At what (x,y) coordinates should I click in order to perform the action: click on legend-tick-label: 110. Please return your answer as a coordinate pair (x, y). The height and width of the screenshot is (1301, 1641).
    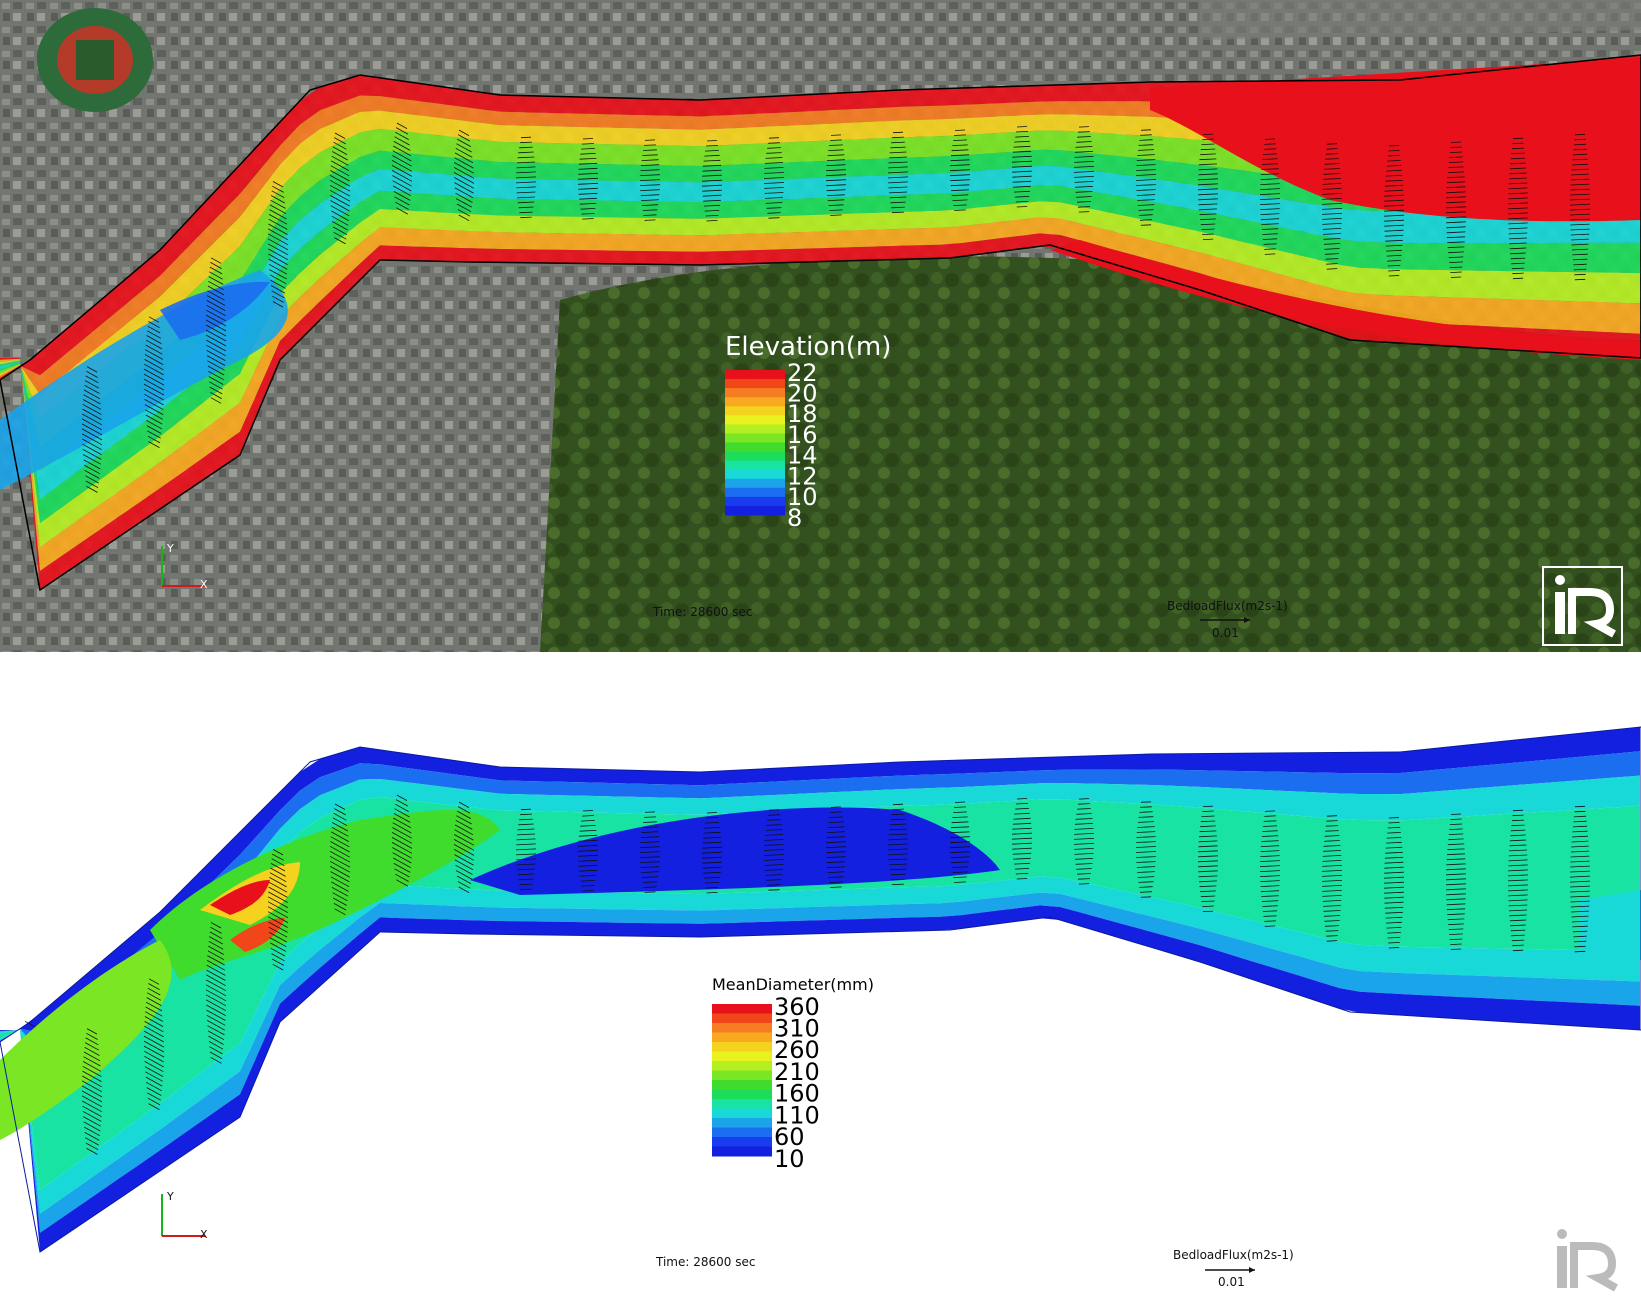
    Looking at the image, I should click on (797, 1115).